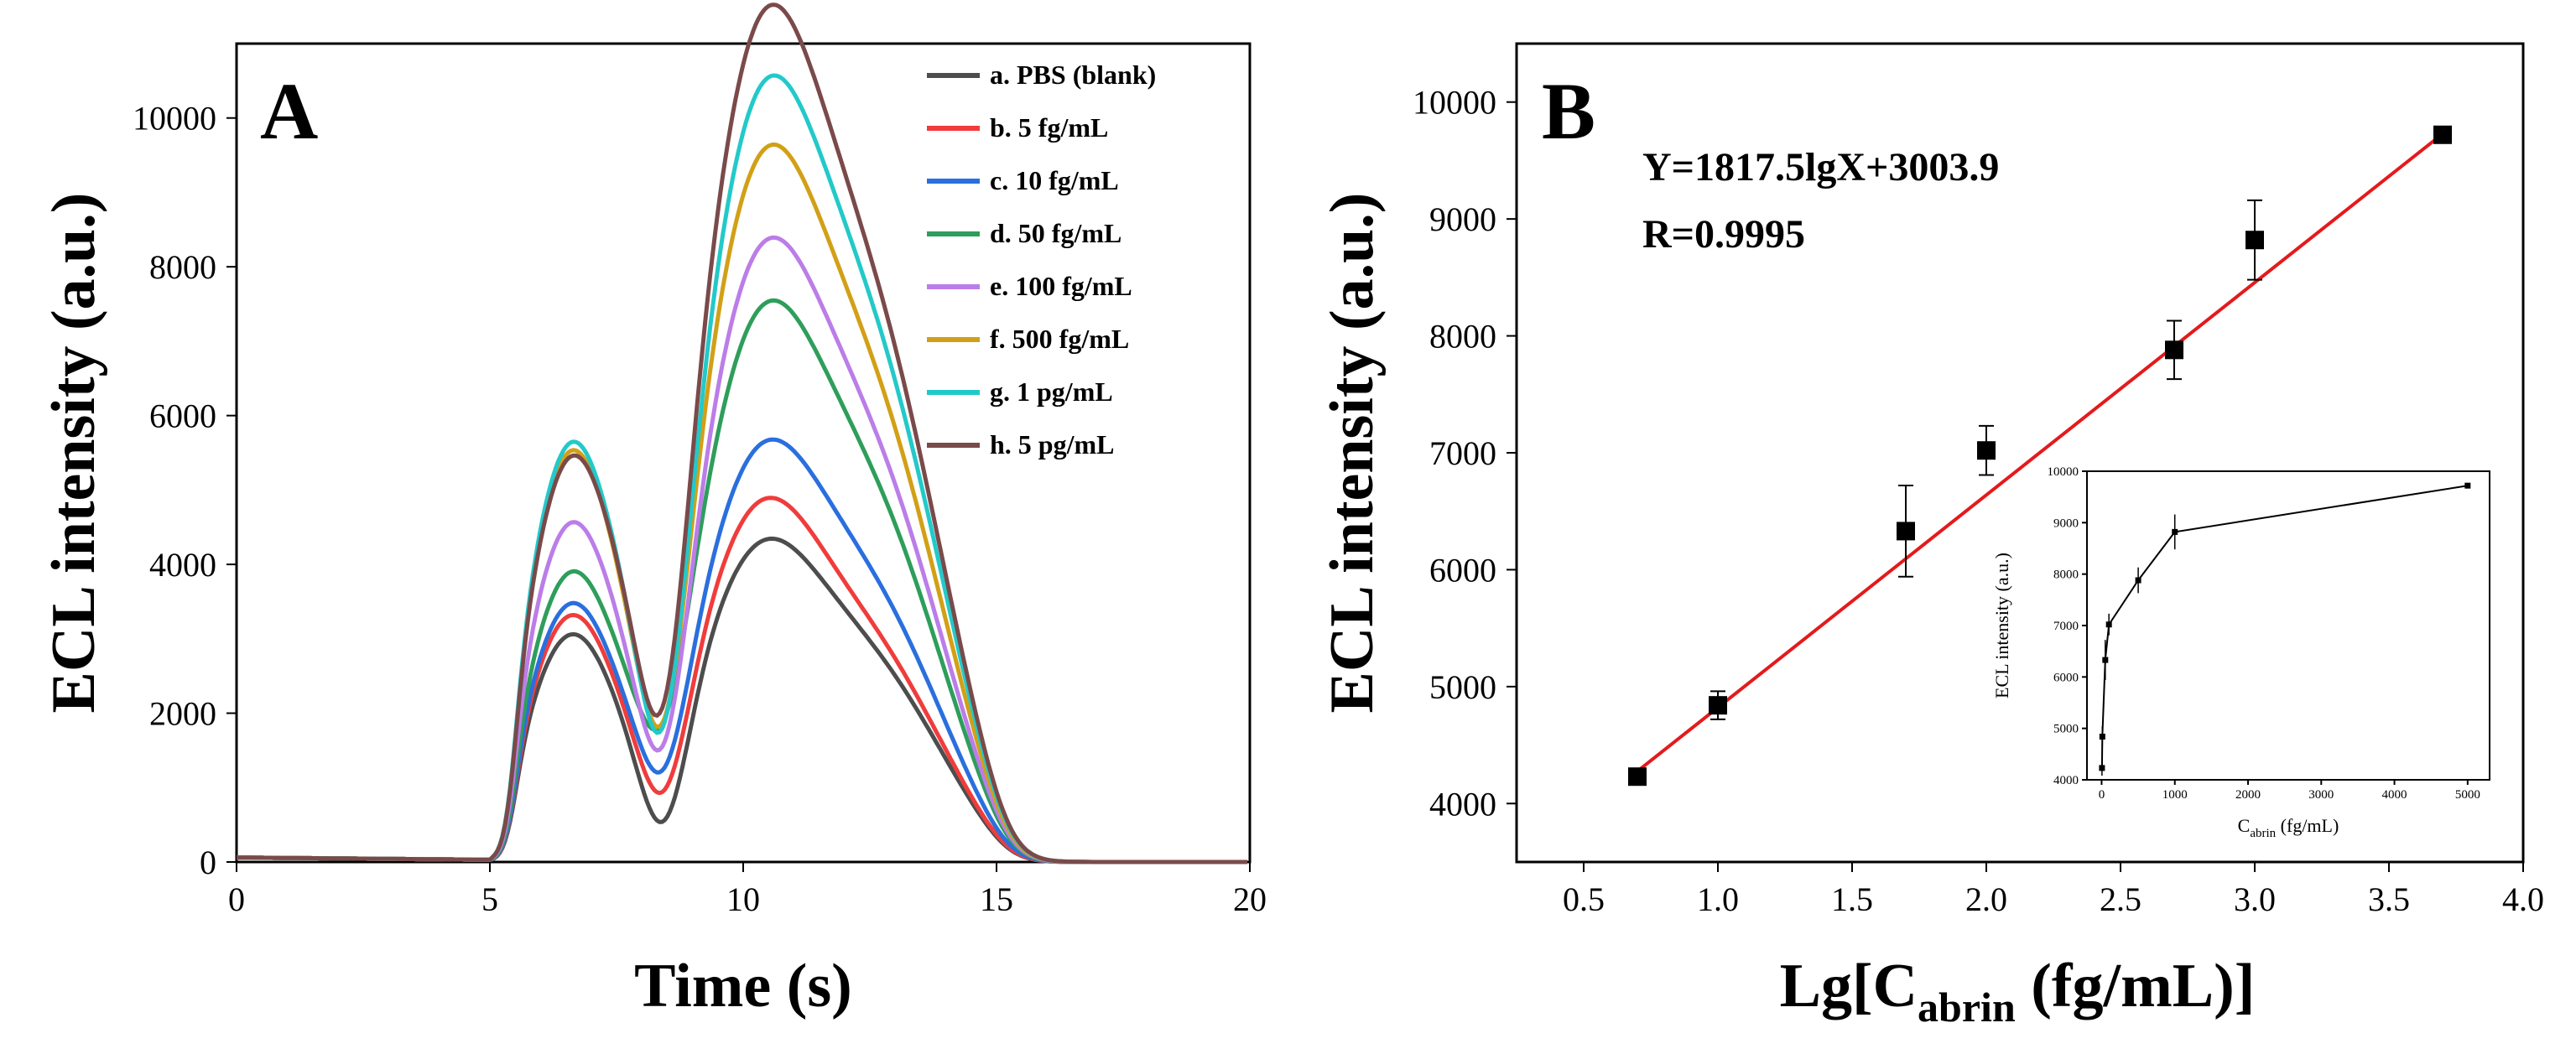 This screenshot has height=1054, width=2576. I want to click on ecl-curve-b, so click(742, 680).